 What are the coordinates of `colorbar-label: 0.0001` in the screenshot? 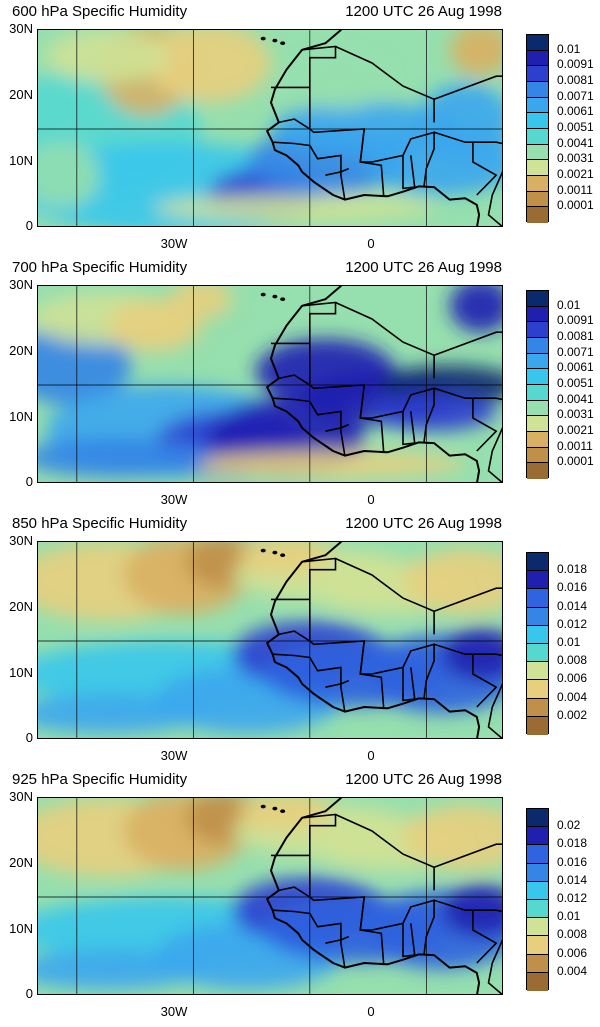 It's located at (575, 461).